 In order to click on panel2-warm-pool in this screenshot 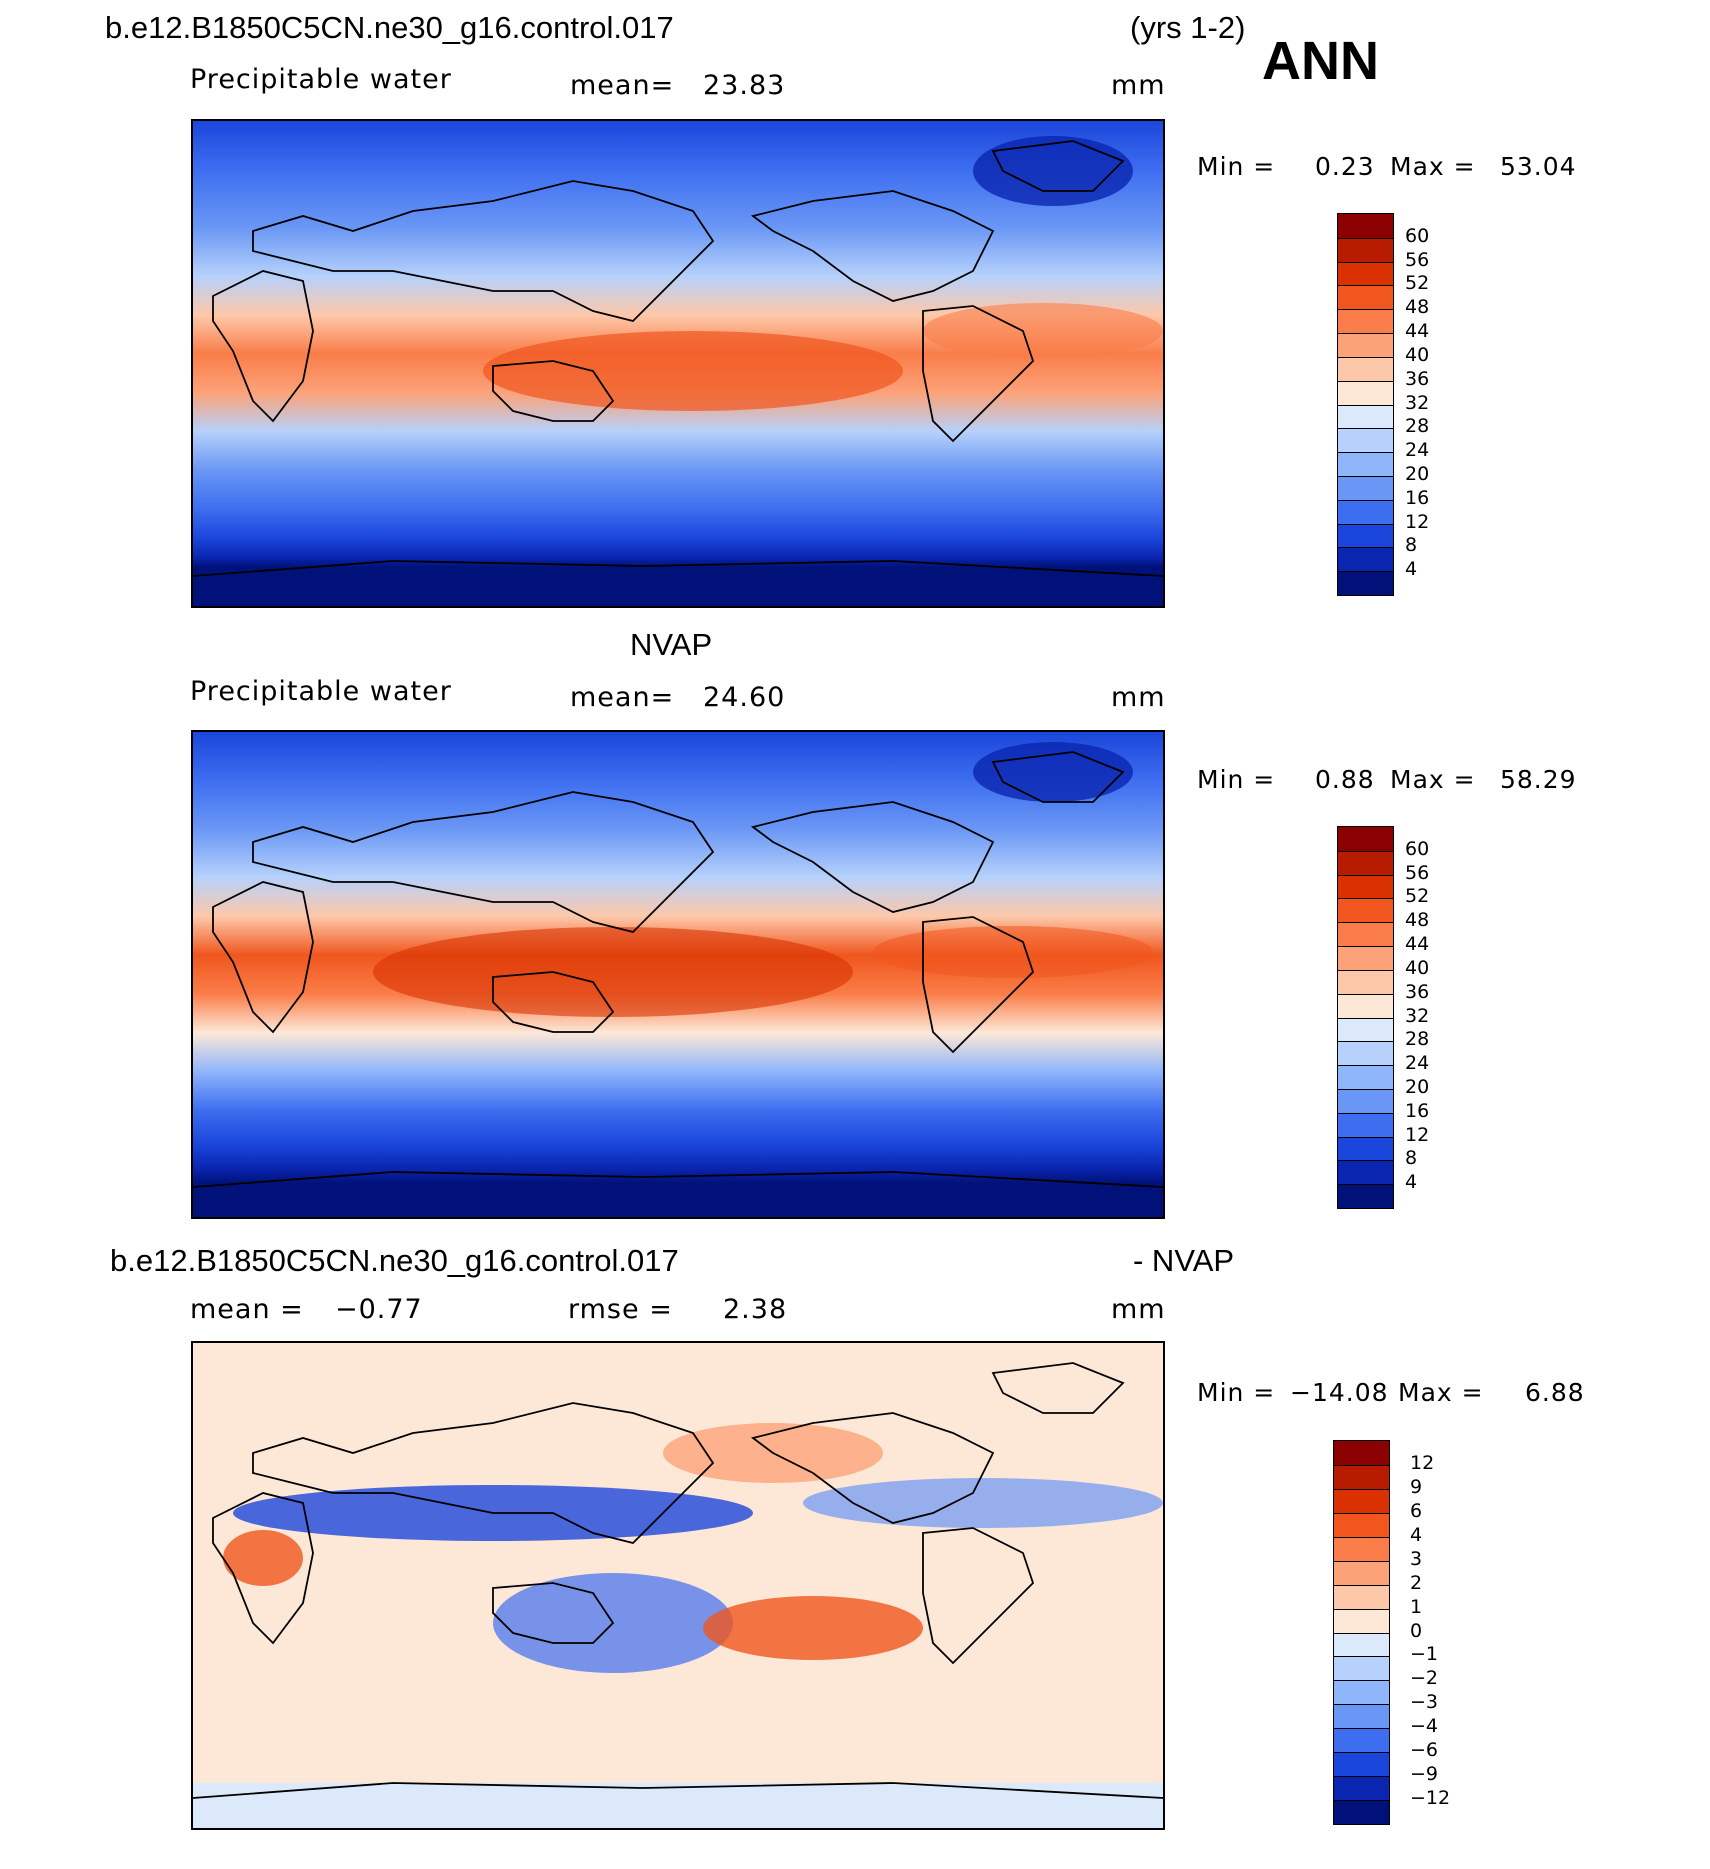, I will do `click(613, 972)`.